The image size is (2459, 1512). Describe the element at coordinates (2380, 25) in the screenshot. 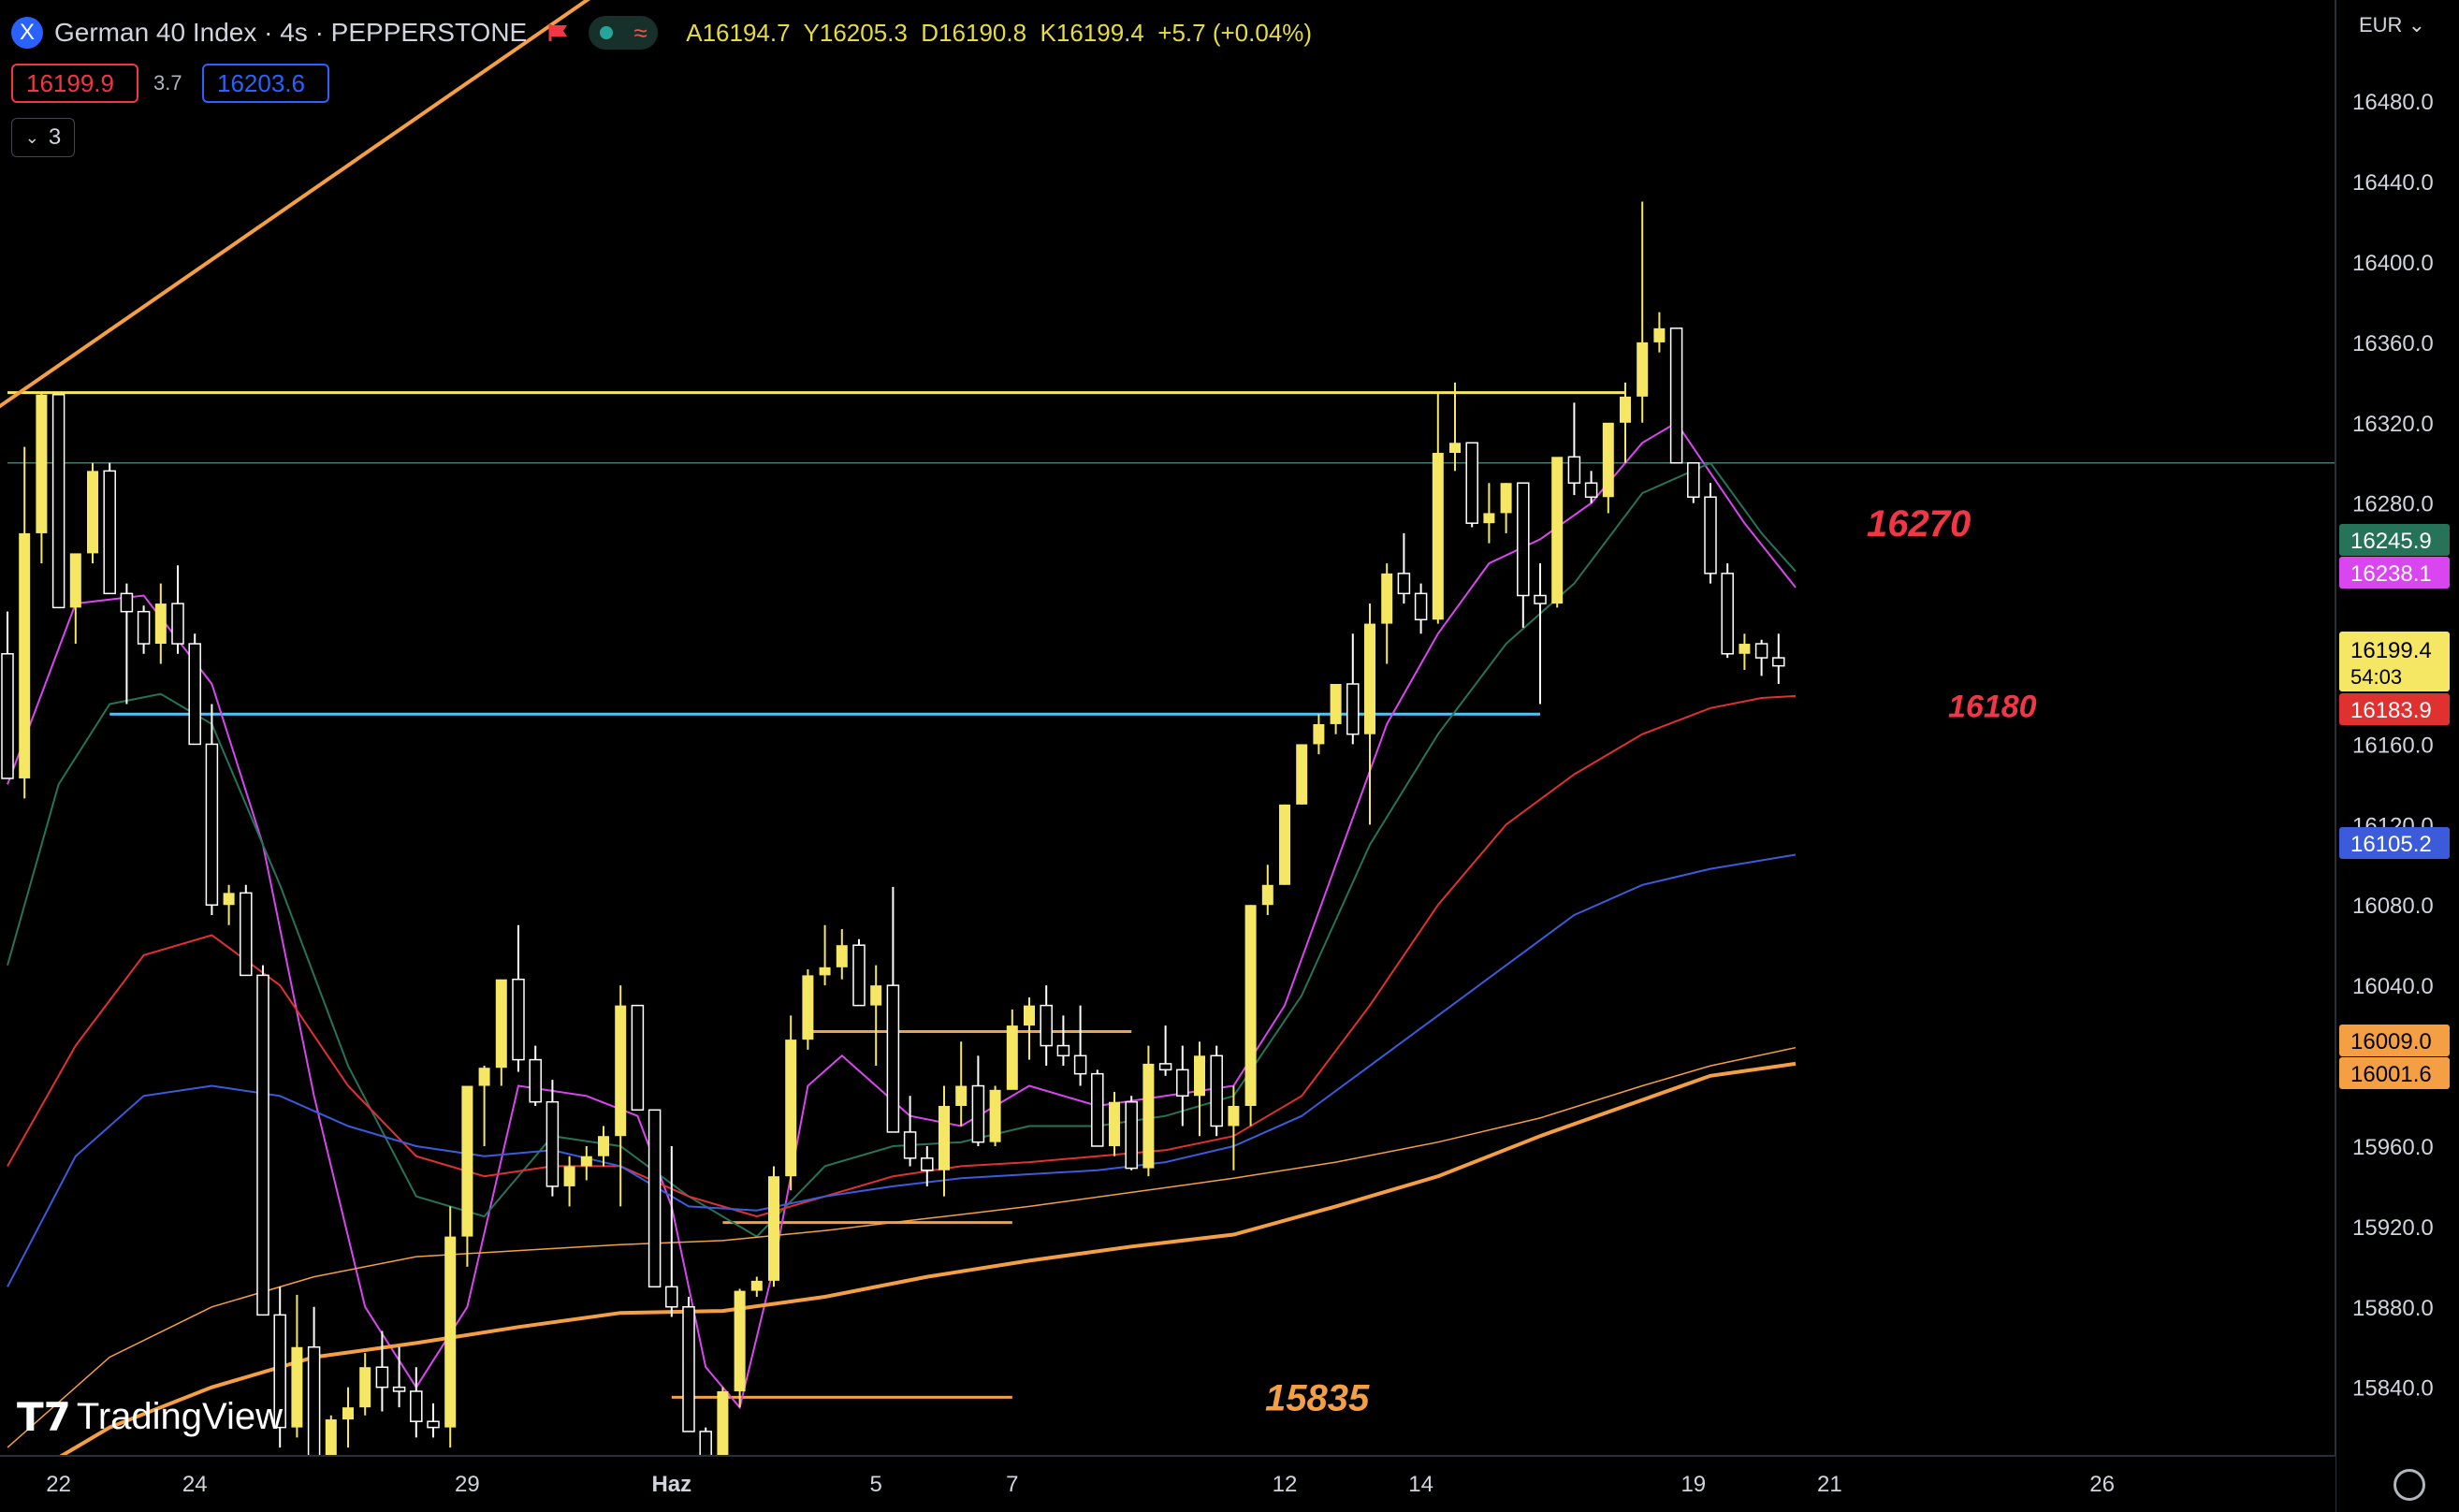

I see `currency-label: EUR` at that location.